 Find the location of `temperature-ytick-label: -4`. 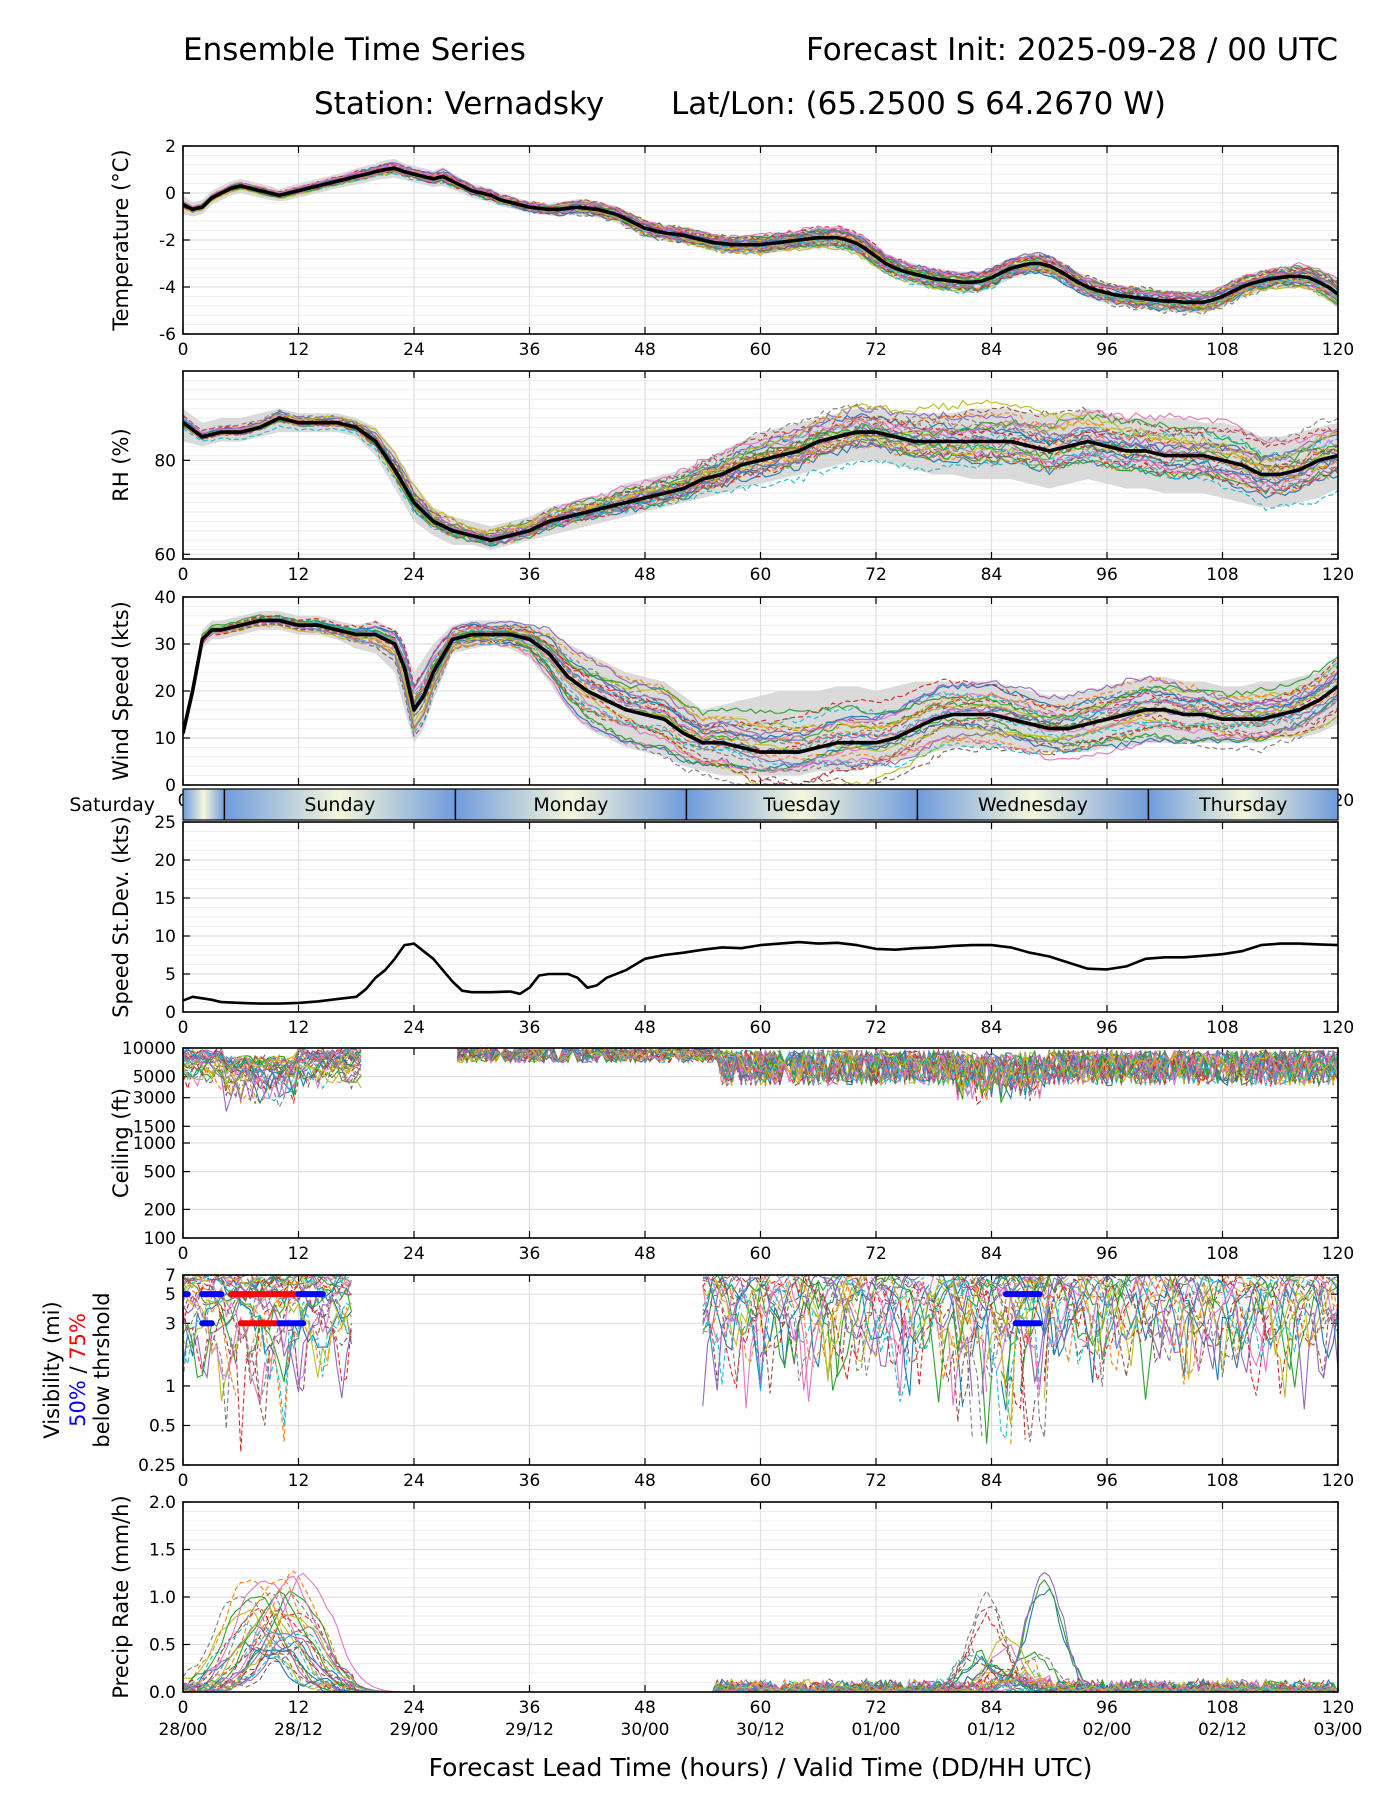

temperature-ytick-label: -4 is located at coordinates (167, 288).